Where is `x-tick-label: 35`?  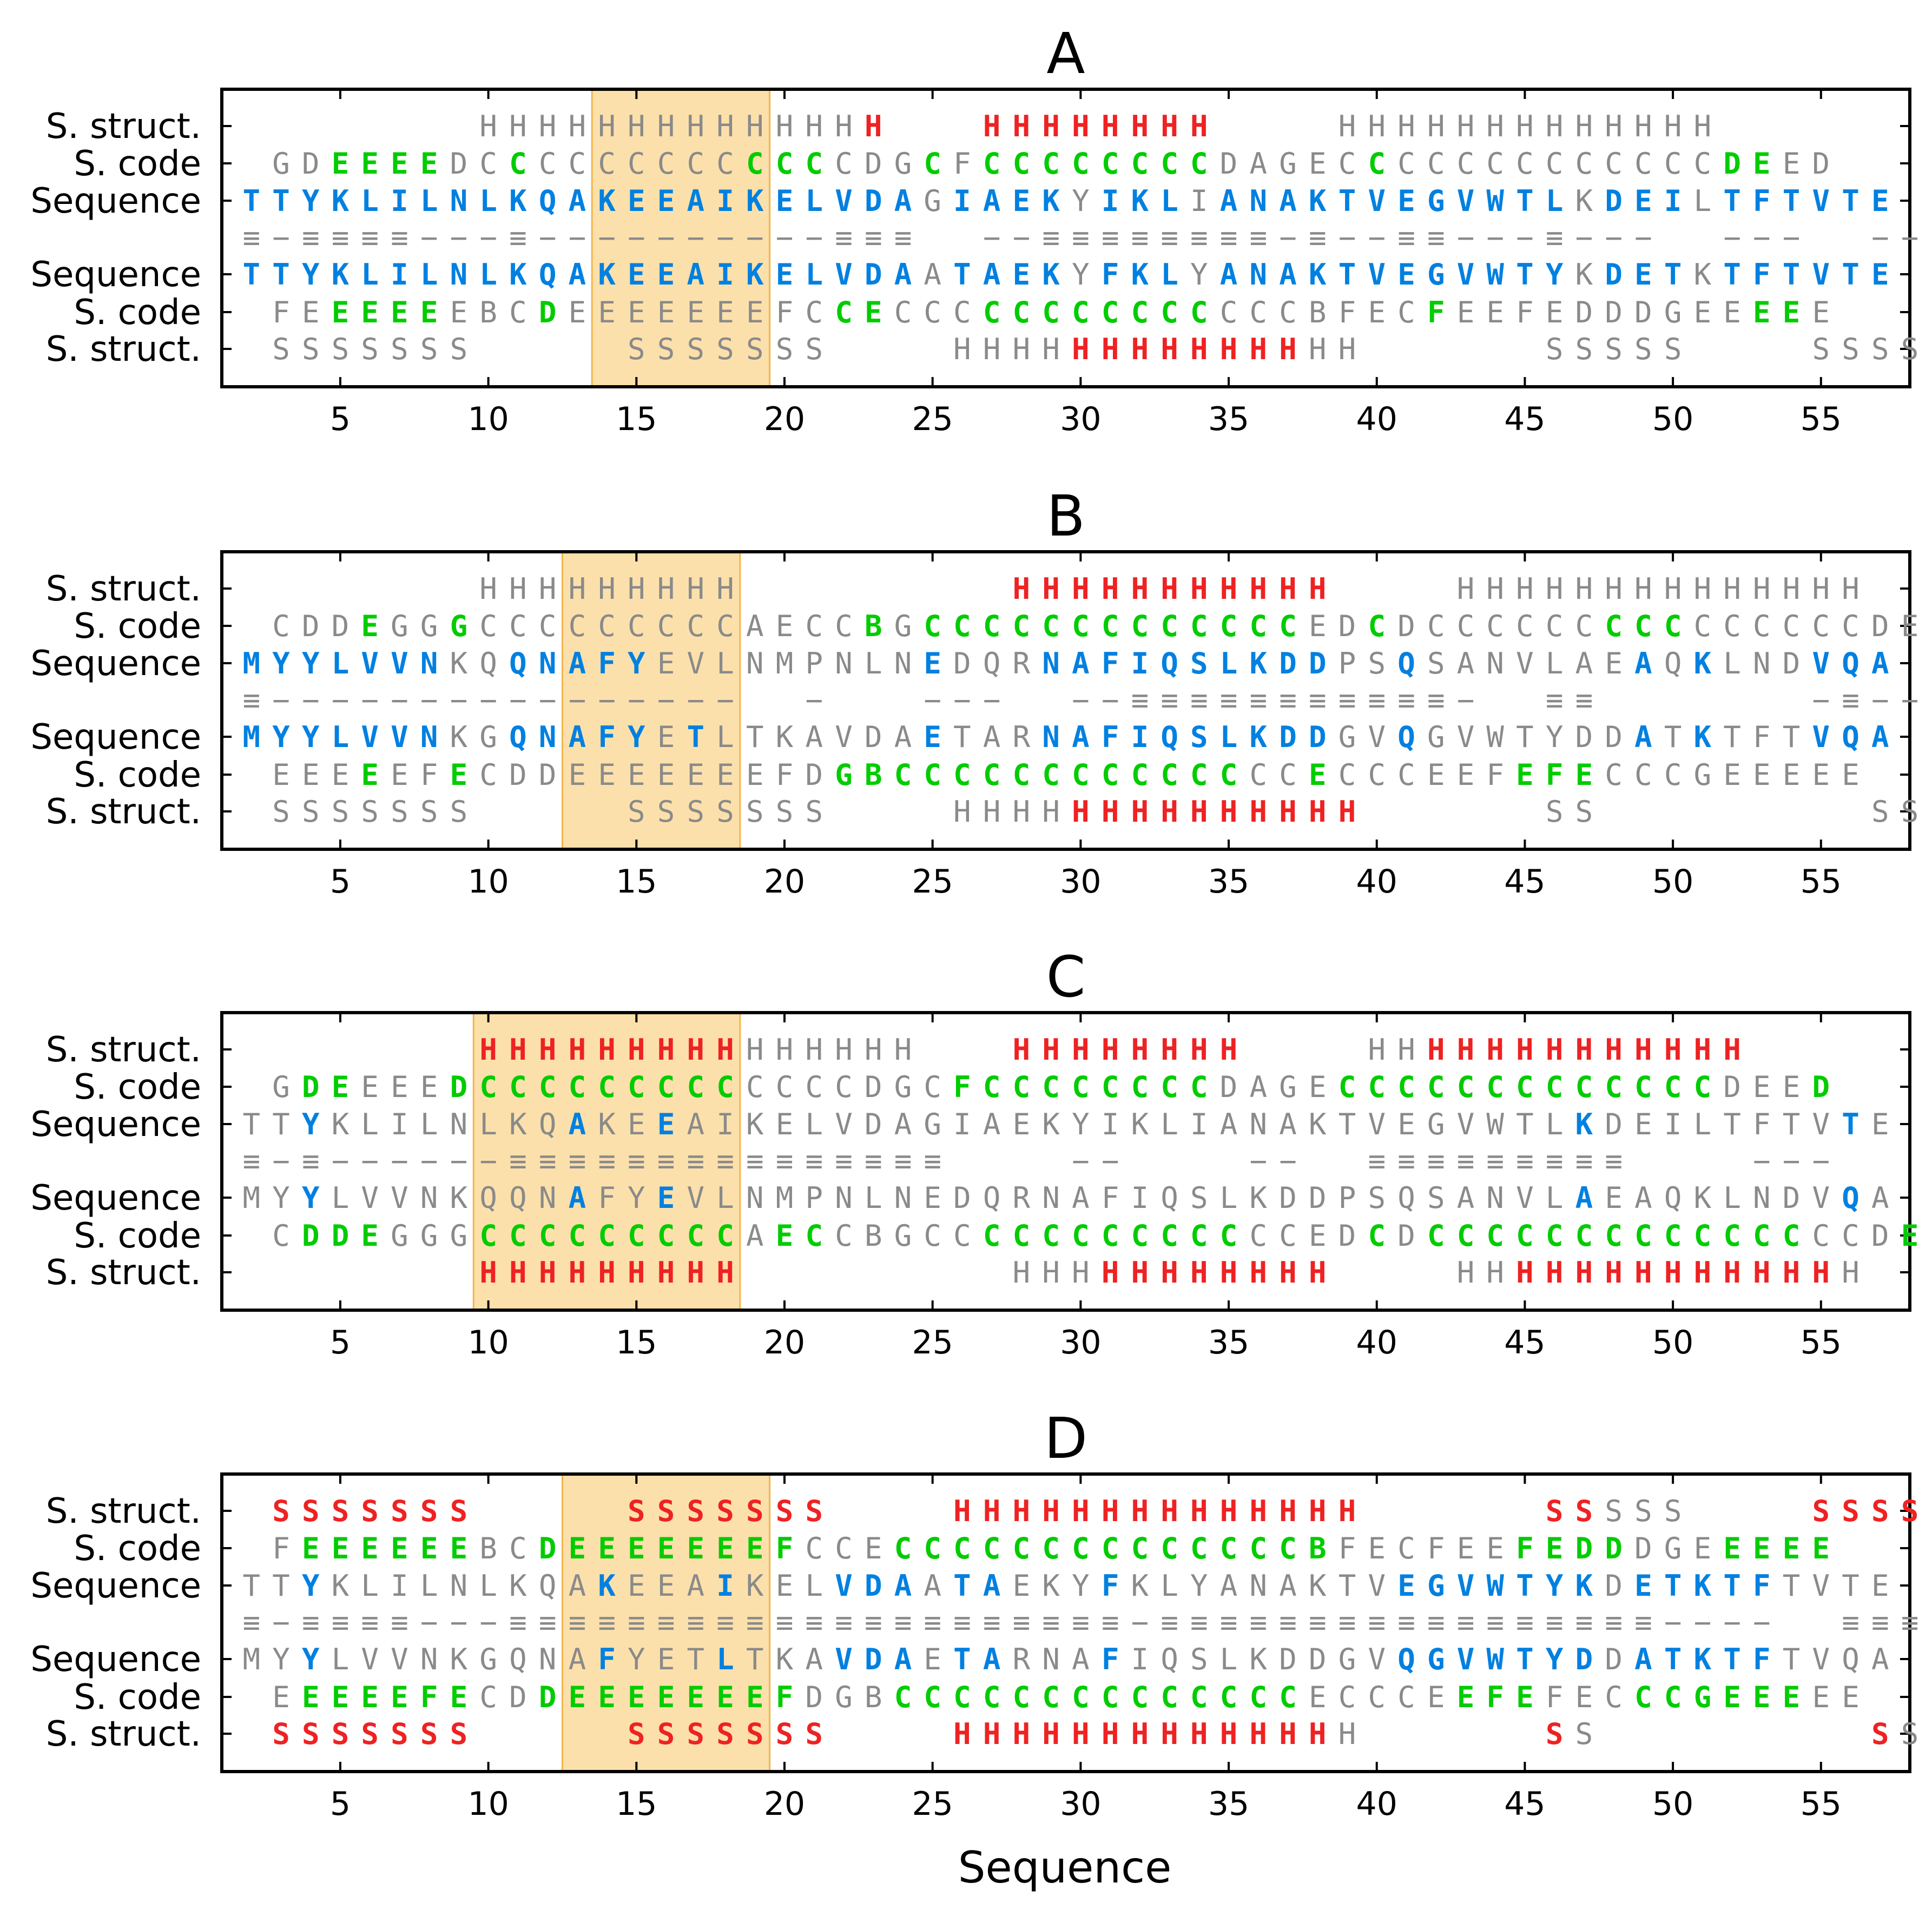
x-tick-label: 35 is located at coordinates (1228, 419).